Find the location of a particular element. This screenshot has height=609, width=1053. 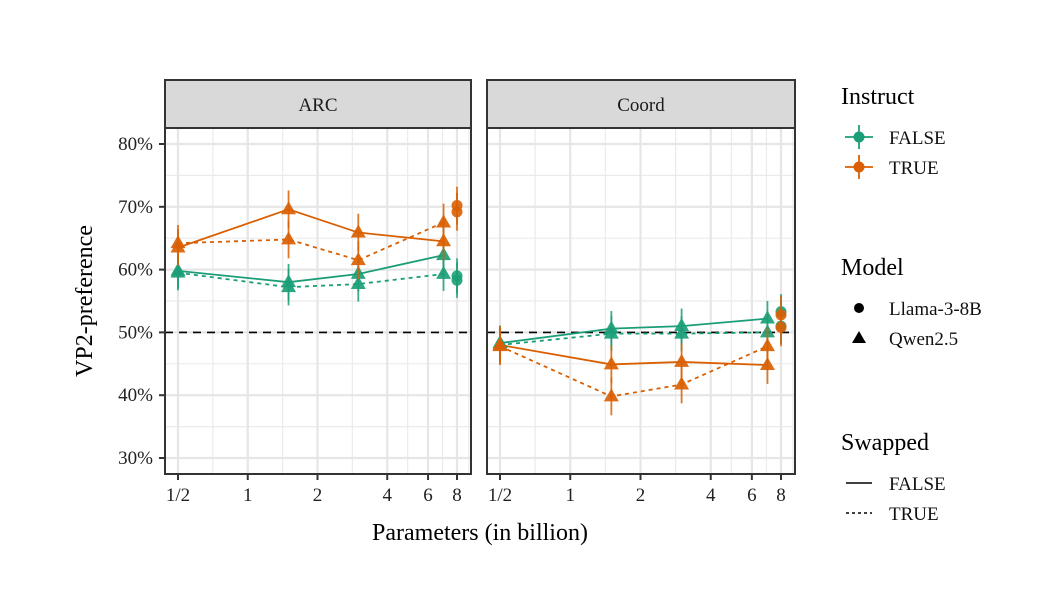

y-tick-label: 40% is located at coordinates (135, 395).